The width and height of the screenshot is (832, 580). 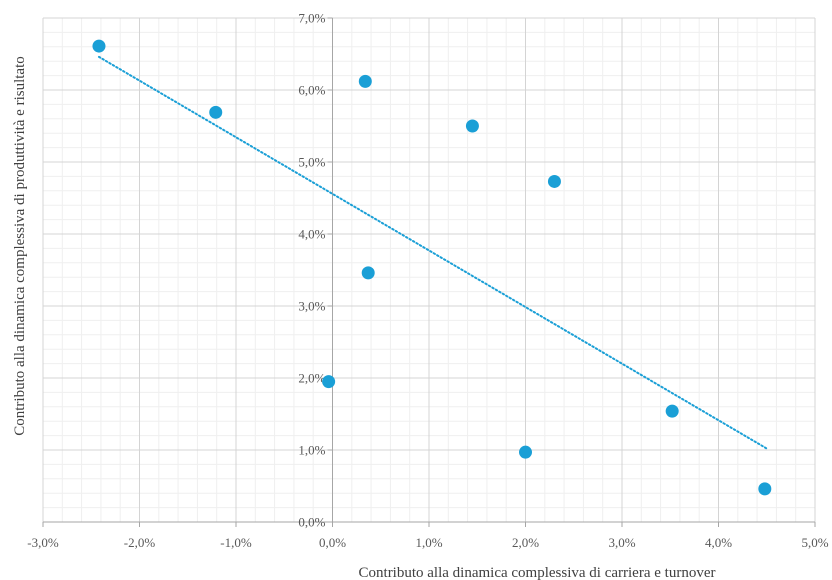 What do you see at coordinates (311, 378) in the screenshot?
I see `y-tick-label: 2,0%` at bounding box center [311, 378].